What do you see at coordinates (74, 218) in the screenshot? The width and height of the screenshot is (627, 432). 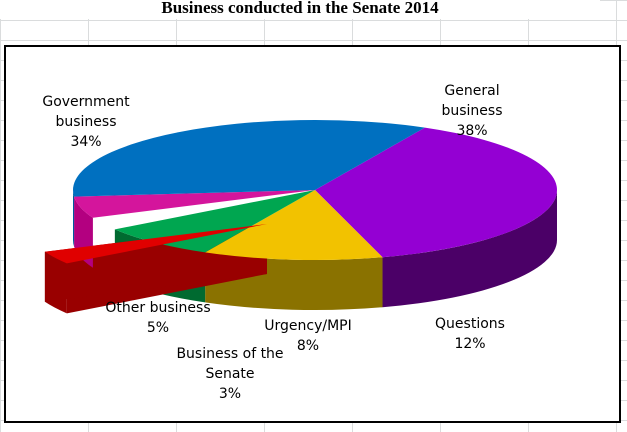 I see `slice-side-government-business` at bounding box center [74, 218].